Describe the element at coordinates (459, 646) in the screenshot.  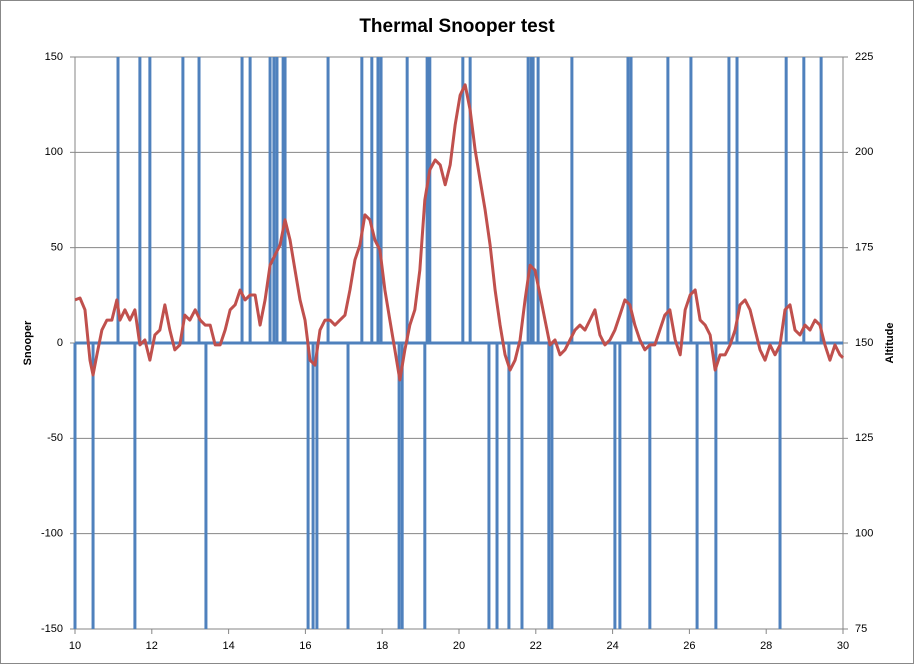
I see `x-tick-label: 20` at that location.